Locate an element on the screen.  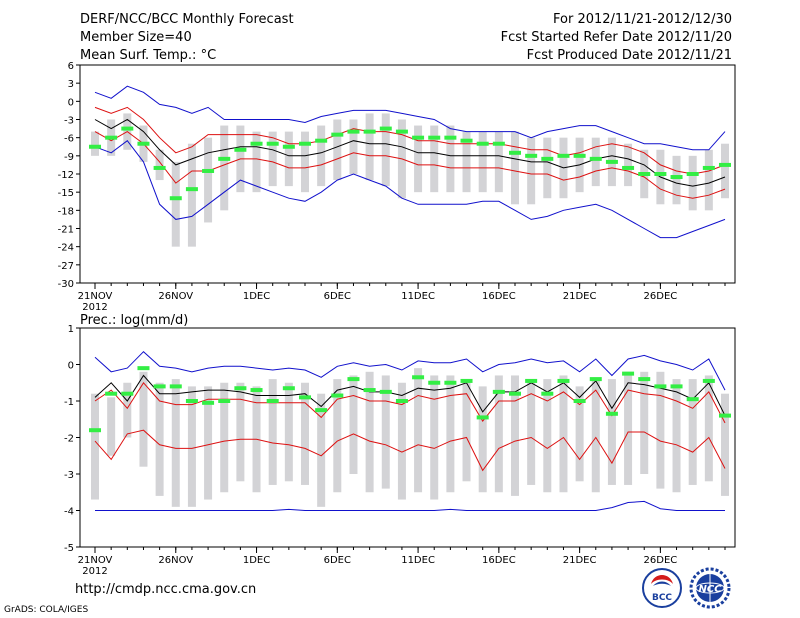
ytick-label-1--5: -5 is located at coordinates (69, 548).